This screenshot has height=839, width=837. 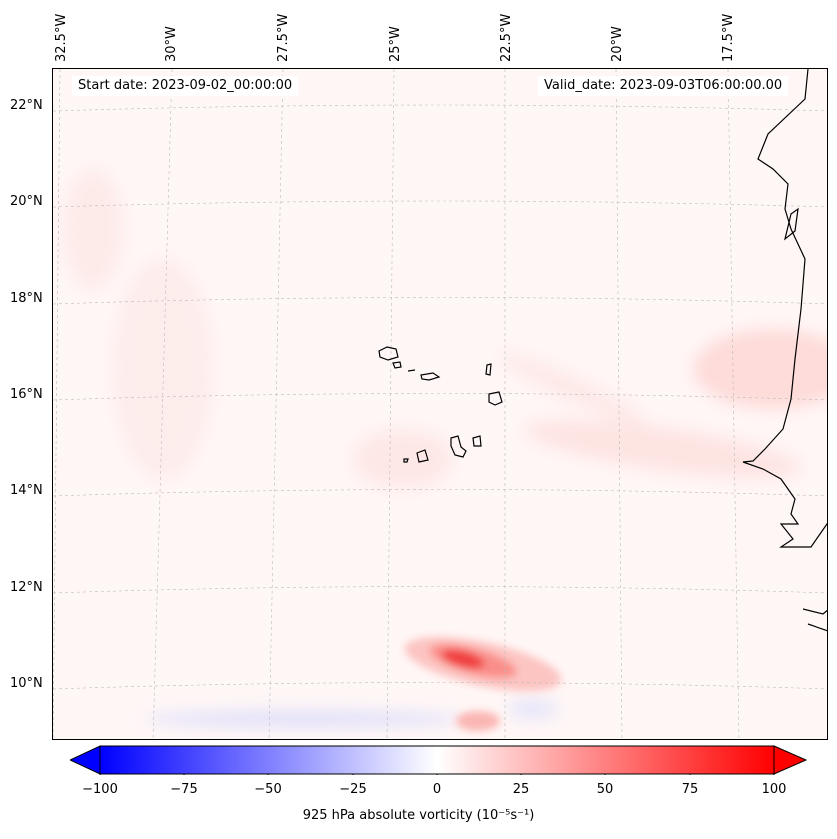 What do you see at coordinates (790, 760) in the screenshot?
I see `colorbar-max-extend` at bounding box center [790, 760].